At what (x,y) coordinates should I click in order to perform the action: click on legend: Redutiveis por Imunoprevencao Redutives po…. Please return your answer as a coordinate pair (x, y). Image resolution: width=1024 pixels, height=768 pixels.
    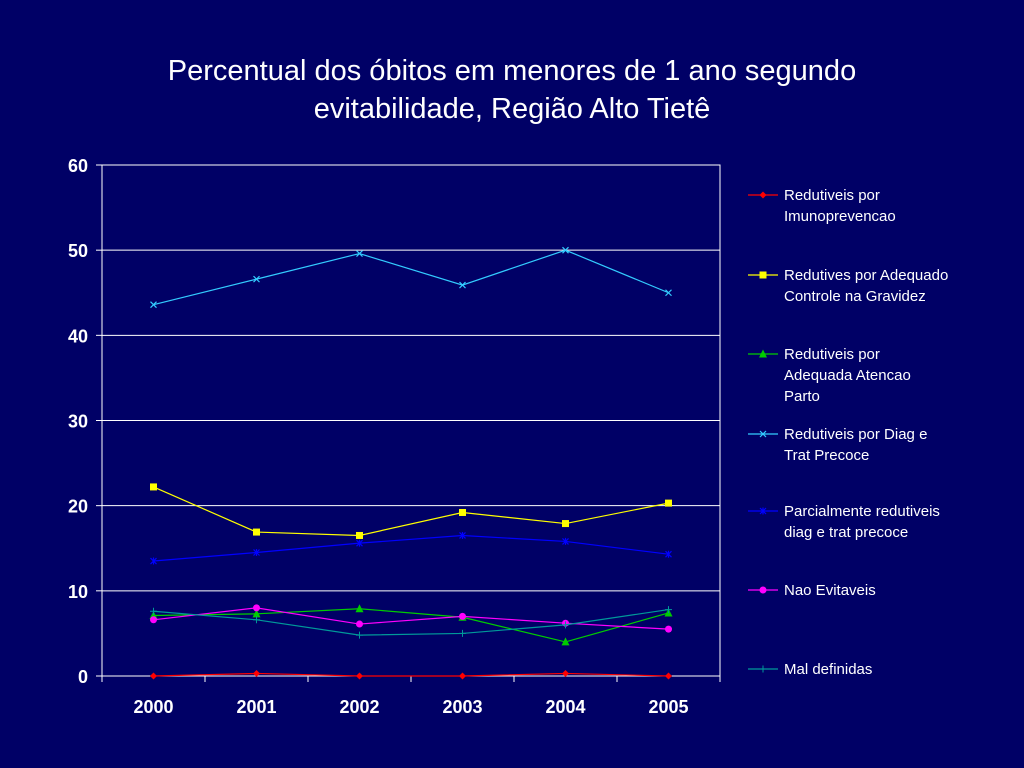
    Looking at the image, I should click on (848, 432).